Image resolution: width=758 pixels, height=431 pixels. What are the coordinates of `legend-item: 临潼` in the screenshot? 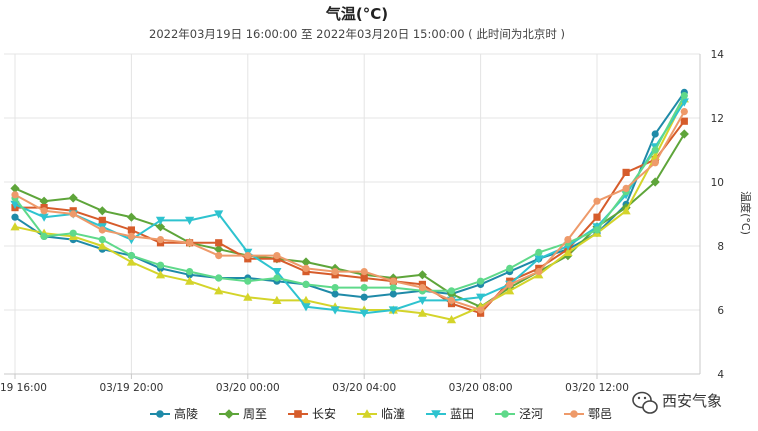 It's located at (381, 413).